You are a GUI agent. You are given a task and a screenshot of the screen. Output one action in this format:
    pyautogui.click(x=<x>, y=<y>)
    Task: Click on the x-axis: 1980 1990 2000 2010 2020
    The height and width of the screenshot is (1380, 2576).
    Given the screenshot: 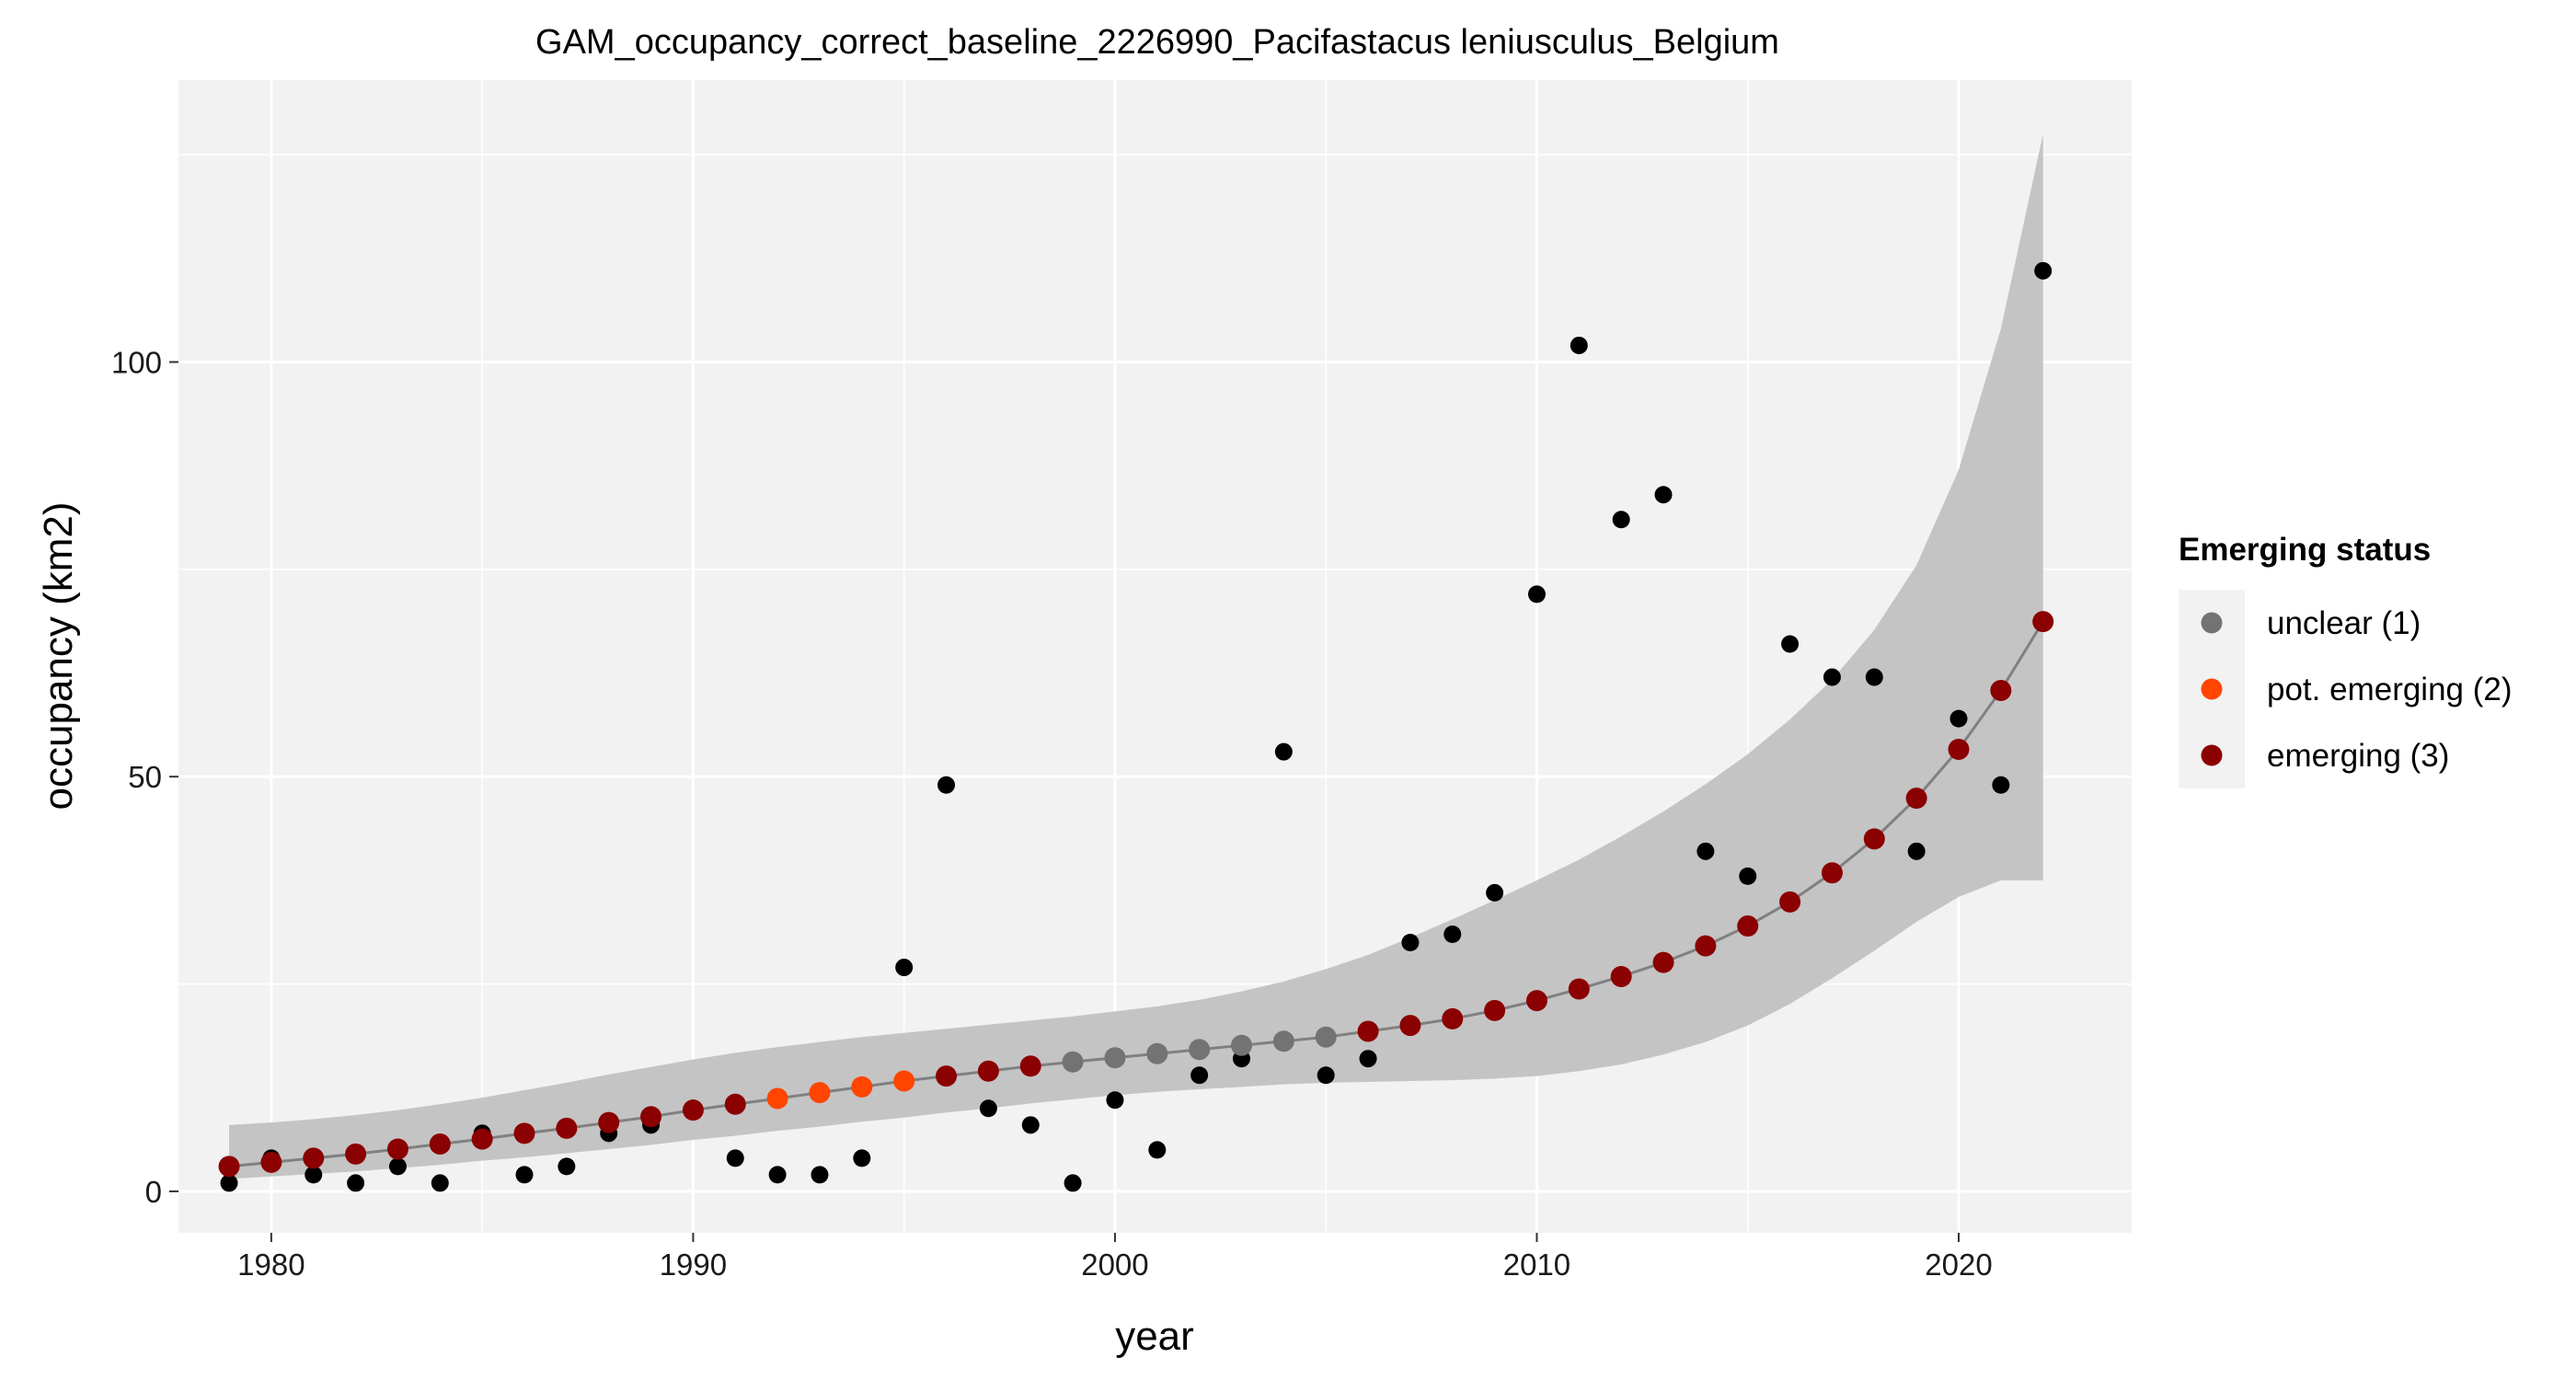 What is the action you would take?
    pyautogui.click(x=1115, y=1257)
    